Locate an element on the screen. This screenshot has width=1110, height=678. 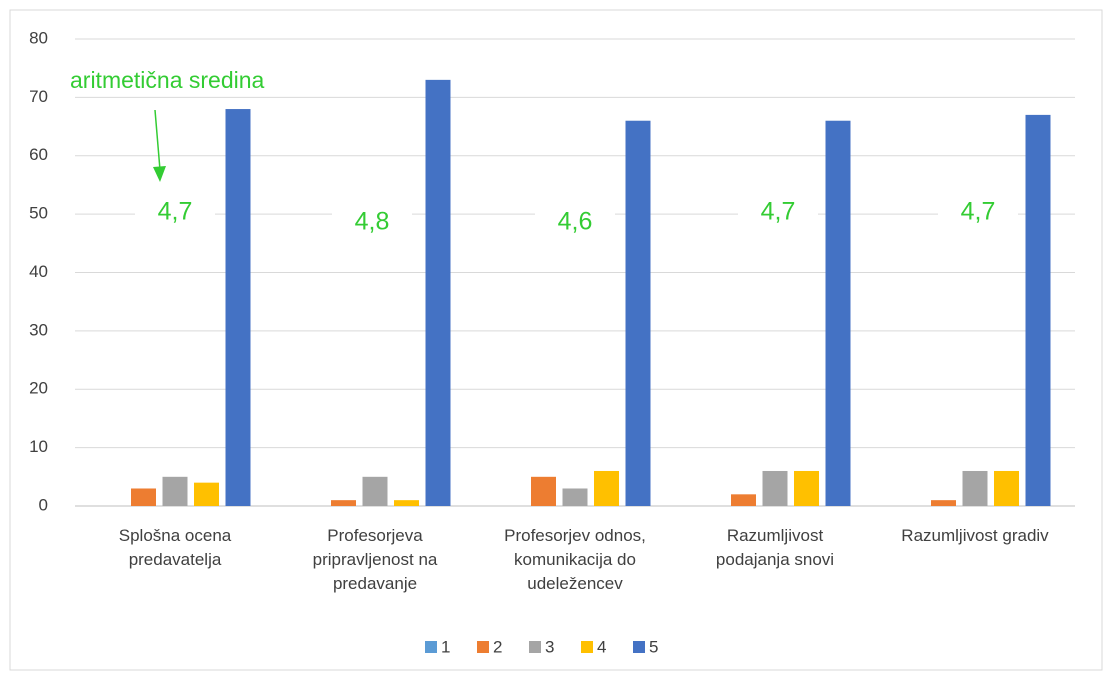
y-tick-label: 10 is located at coordinates (38, 446).